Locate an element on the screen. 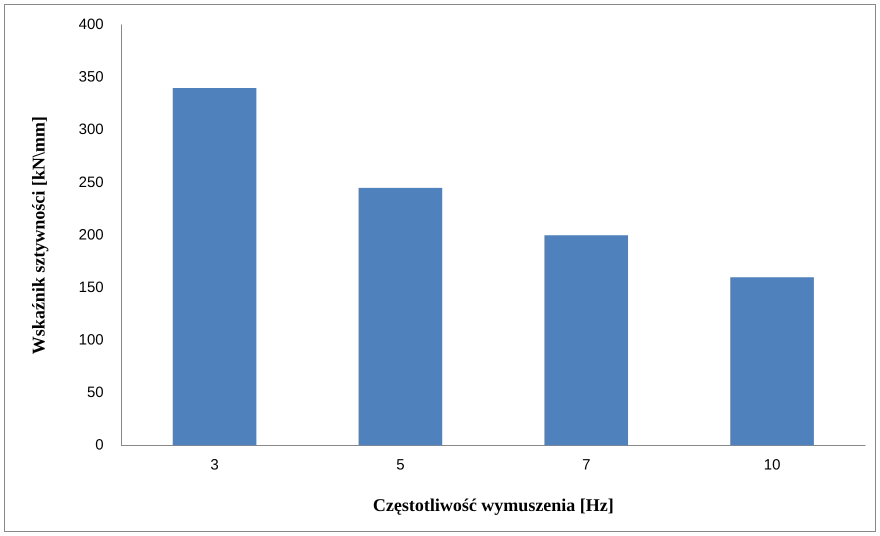 This screenshot has height=536, width=880. x-tick-label: 10 is located at coordinates (772, 465).